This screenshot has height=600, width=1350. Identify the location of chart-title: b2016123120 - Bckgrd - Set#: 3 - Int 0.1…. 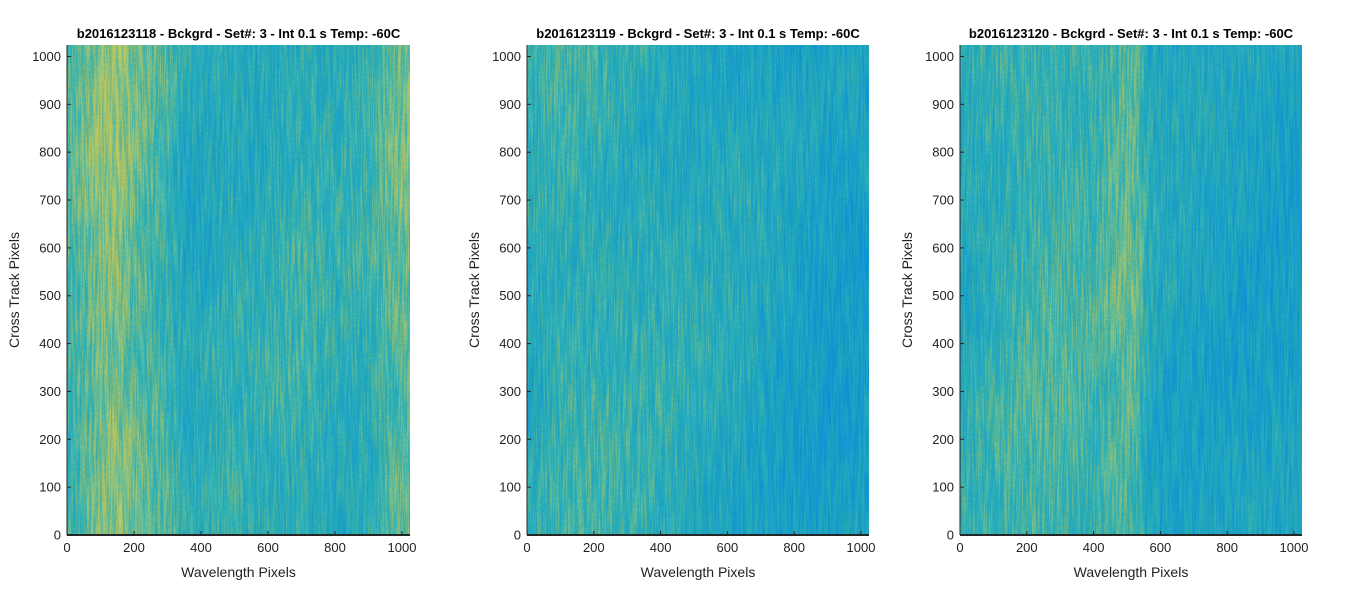
(1131, 33).